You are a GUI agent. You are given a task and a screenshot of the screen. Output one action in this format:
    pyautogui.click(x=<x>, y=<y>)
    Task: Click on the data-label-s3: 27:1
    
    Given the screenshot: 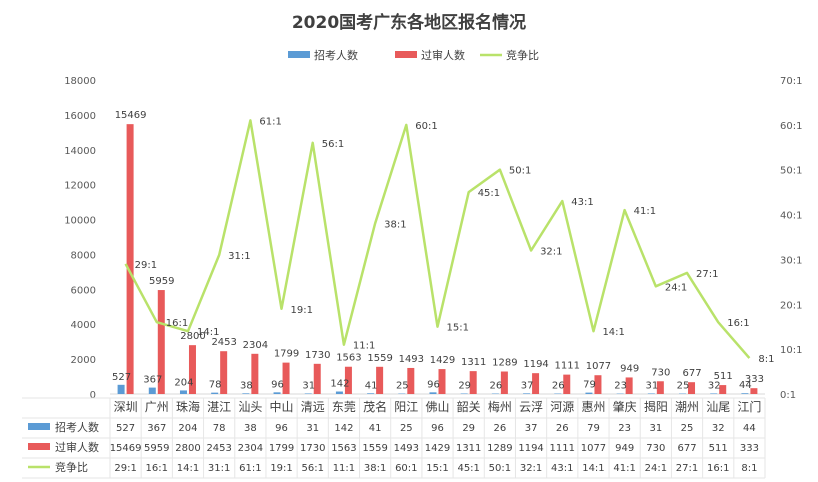 What is the action you would take?
    pyautogui.click(x=707, y=274)
    